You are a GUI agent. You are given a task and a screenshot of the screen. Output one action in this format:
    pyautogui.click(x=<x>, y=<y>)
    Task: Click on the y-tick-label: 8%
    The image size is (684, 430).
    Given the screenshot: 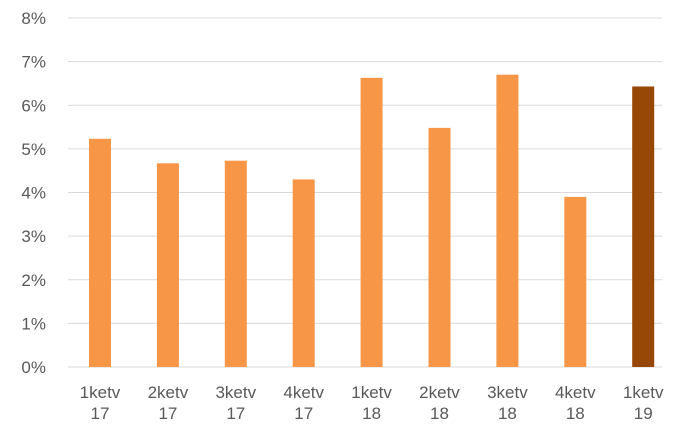 What is the action you would take?
    pyautogui.click(x=33, y=18)
    